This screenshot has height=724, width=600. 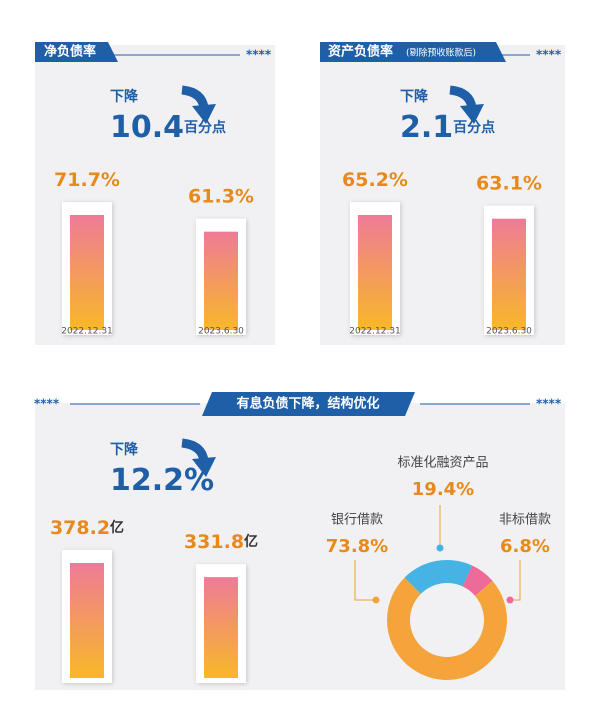 What do you see at coordinates (360, 52) in the screenshot?
I see `panel-title: 资产负债率` at bounding box center [360, 52].